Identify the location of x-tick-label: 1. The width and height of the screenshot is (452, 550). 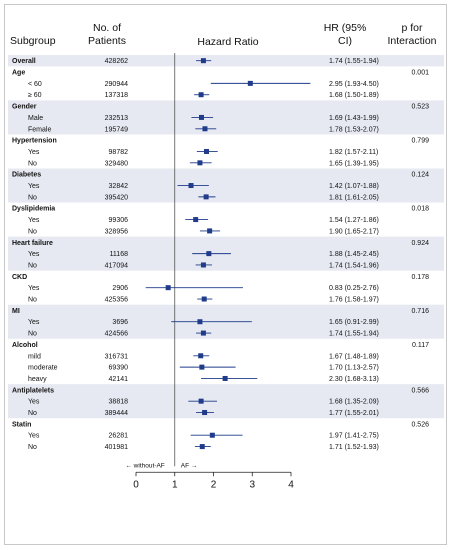
(175, 484).